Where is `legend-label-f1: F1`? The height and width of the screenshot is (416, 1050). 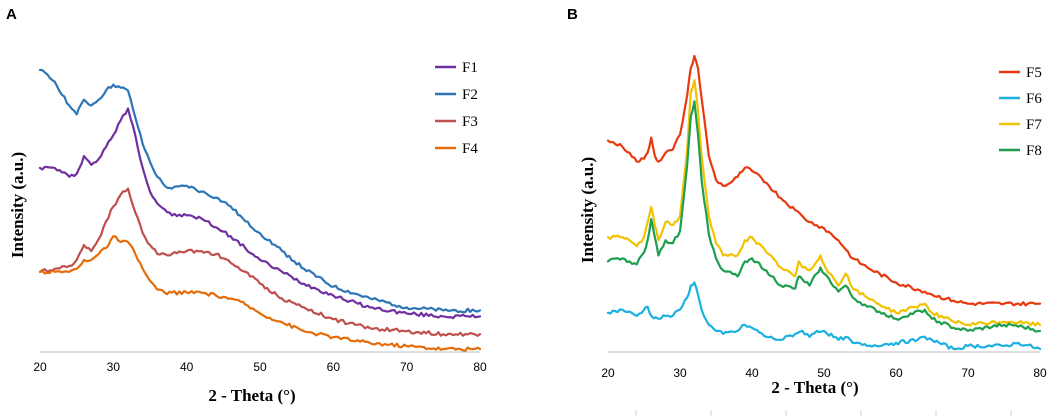 legend-label-f1: F1 is located at coordinates (470, 68).